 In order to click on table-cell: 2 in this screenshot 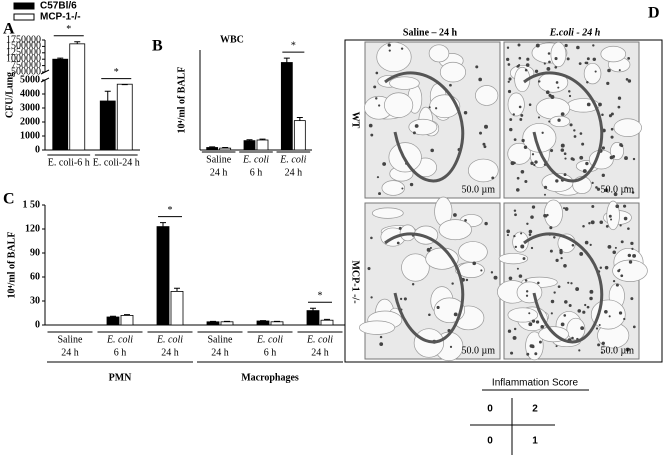, I will do `click(535, 409)`.